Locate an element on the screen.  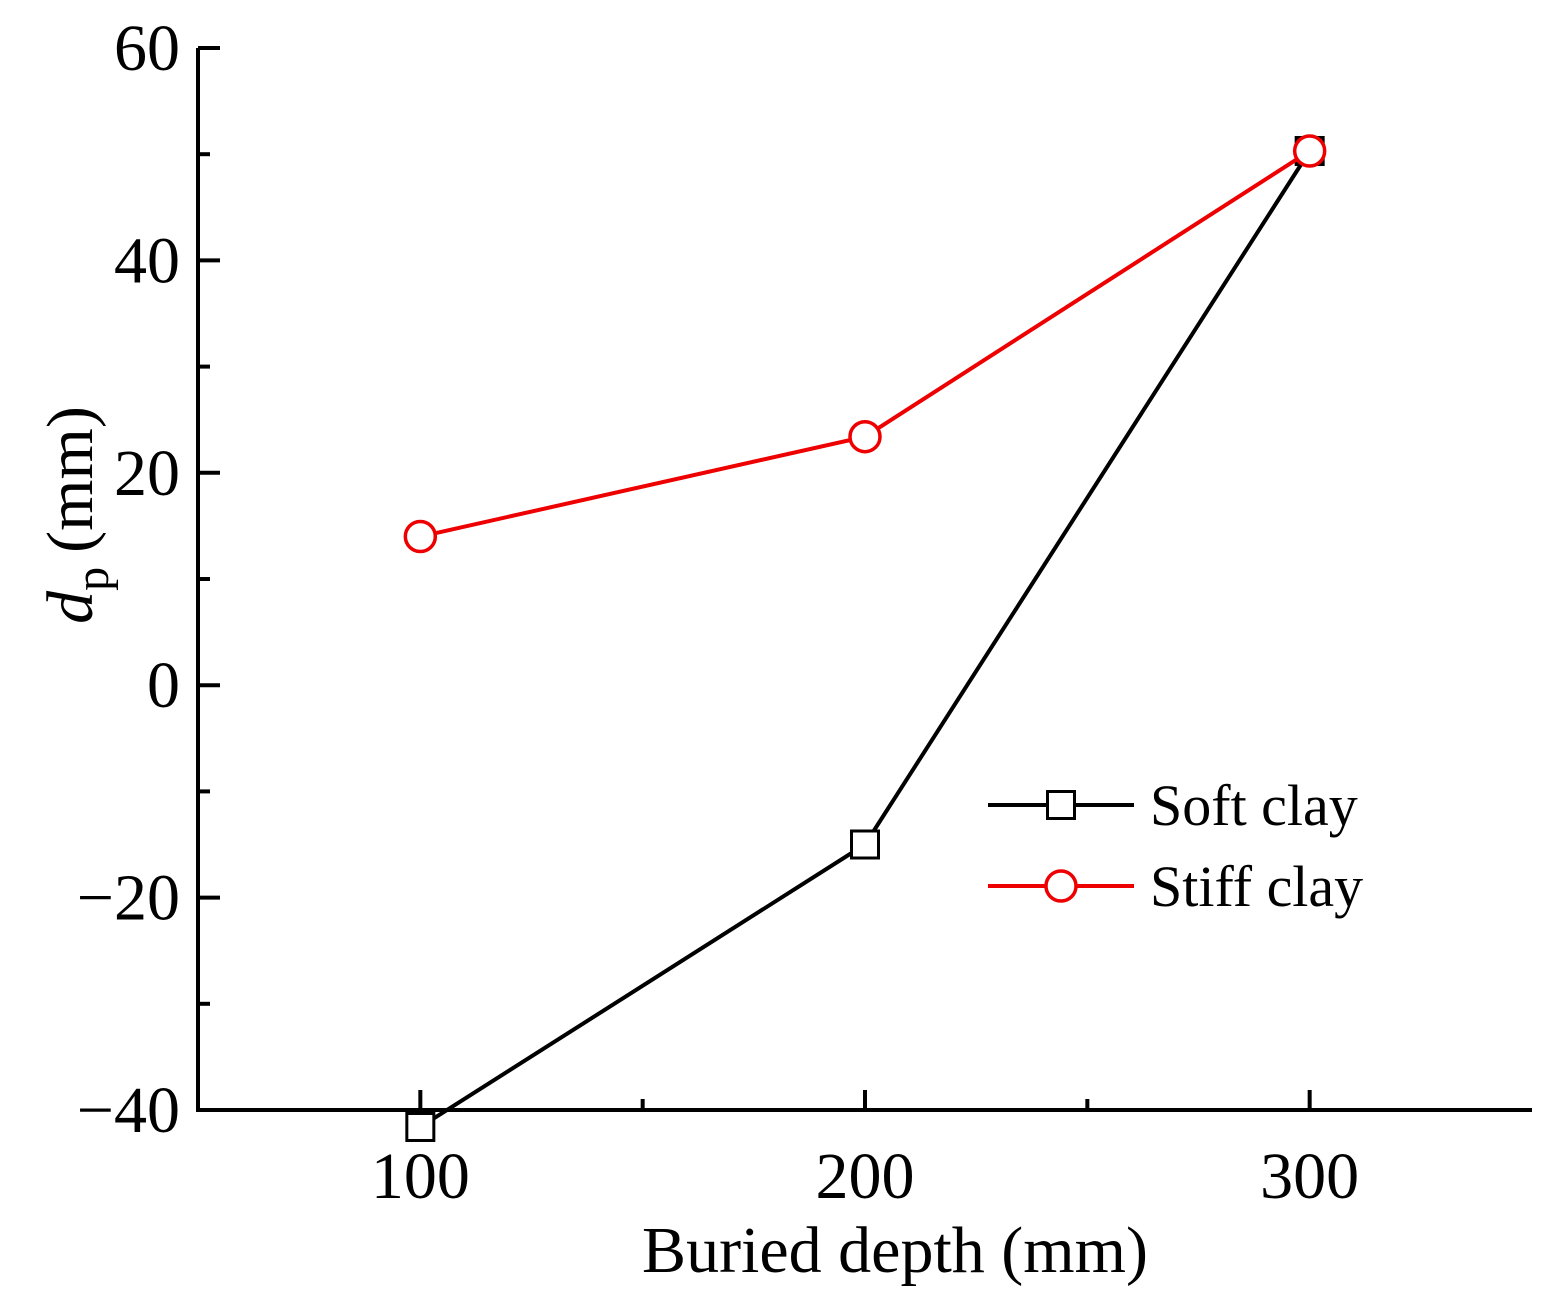
legend-label: Stiff clay is located at coordinates (1256, 886).